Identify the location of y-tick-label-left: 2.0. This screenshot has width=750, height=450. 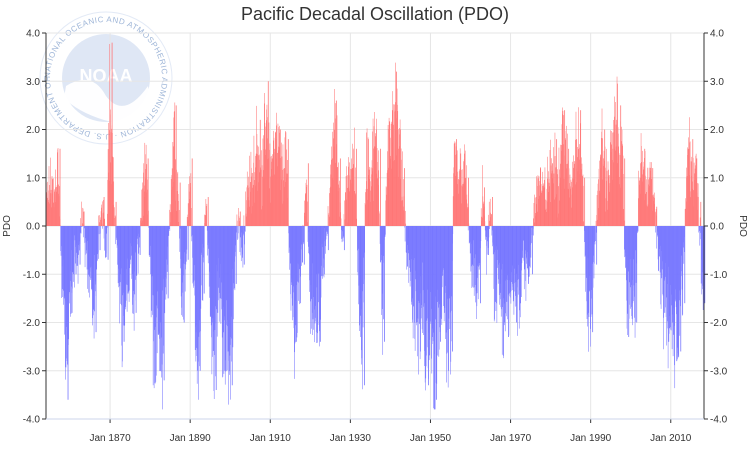
(33, 130).